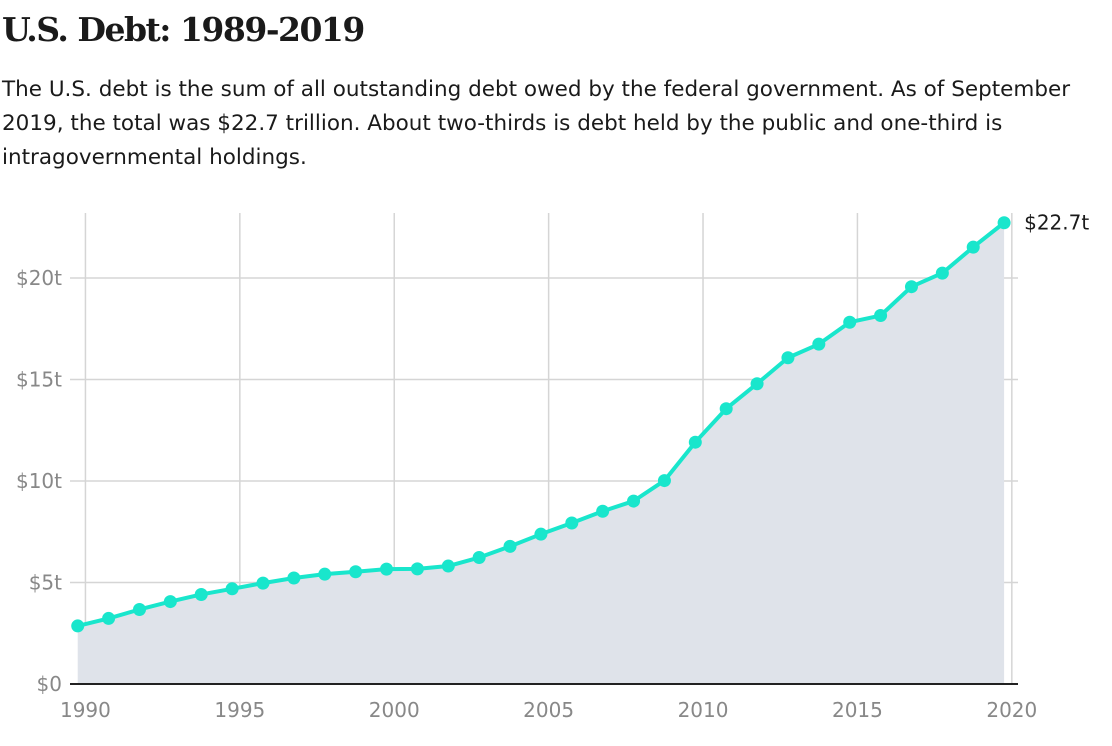 This screenshot has width=1112, height=746. What do you see at coordinates (1056, 223) in the screenshot?
I see `end-value-label: $22.7t` at bounding box center [1056, 223].